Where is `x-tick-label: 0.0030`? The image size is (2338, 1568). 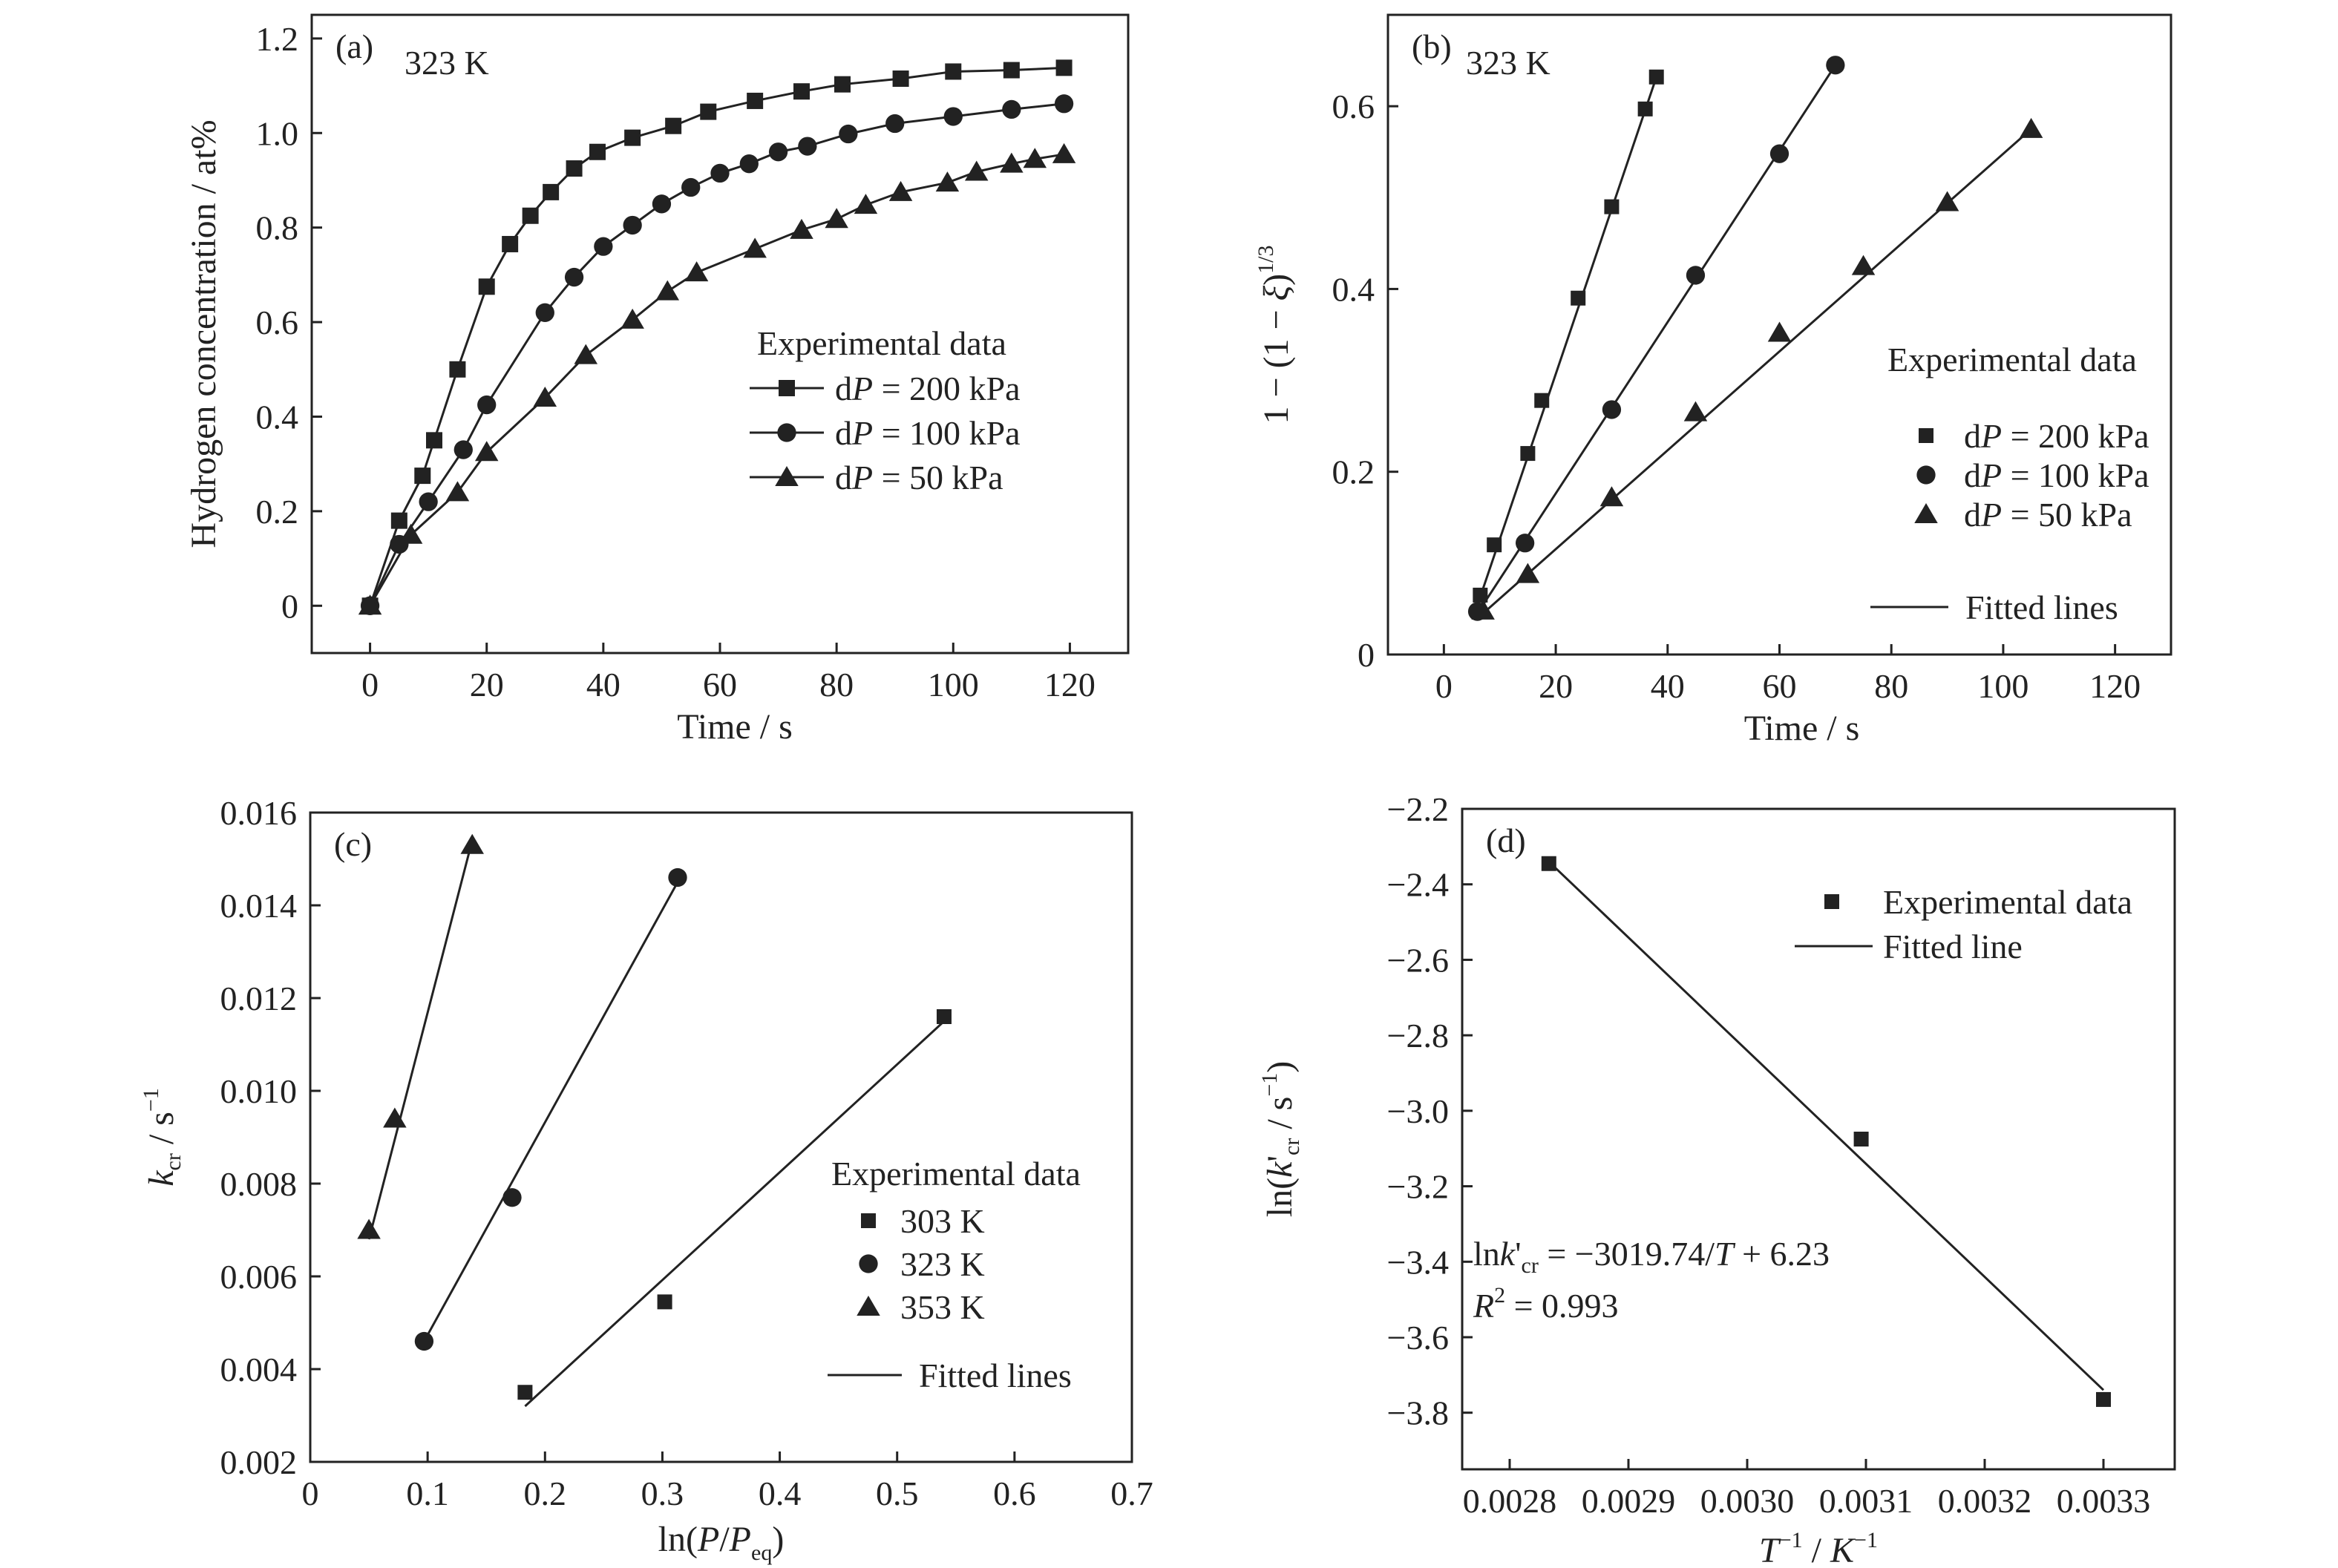
x-tick-label: 0.0030 is located at coordinates (1748, 1501).